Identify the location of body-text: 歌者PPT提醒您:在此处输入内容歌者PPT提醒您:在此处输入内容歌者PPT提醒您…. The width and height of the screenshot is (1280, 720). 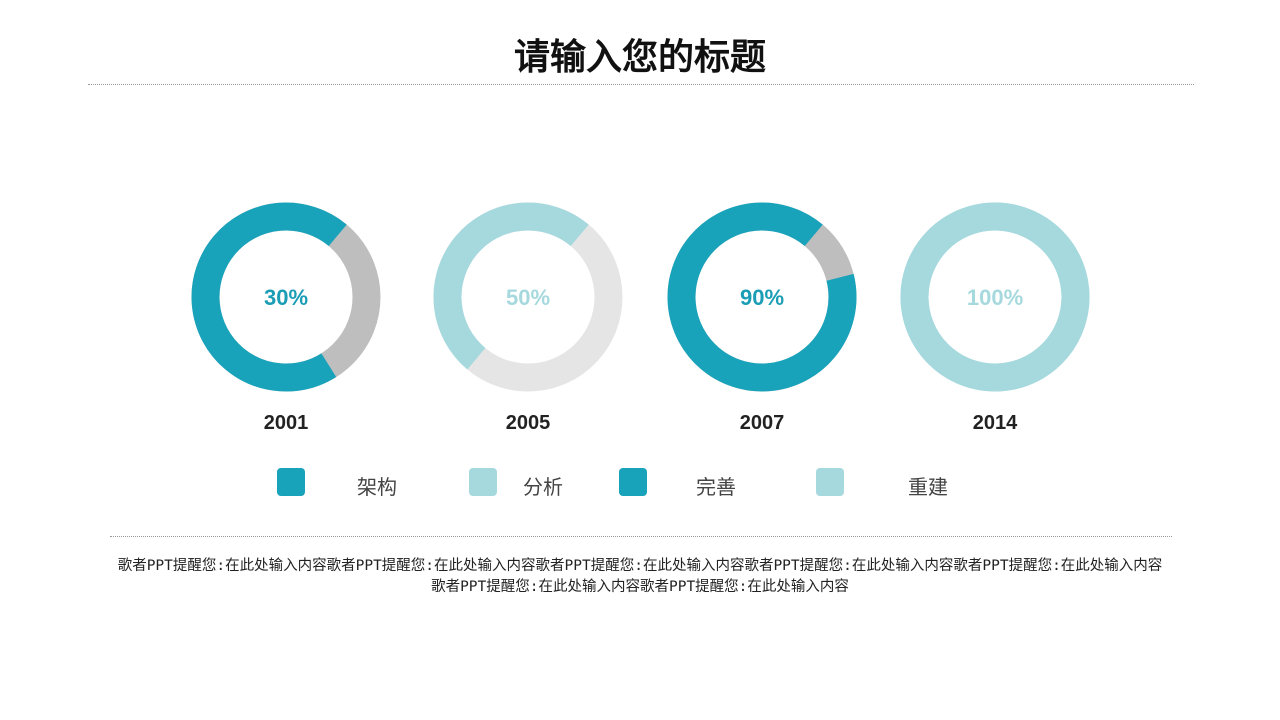
(640, 576).